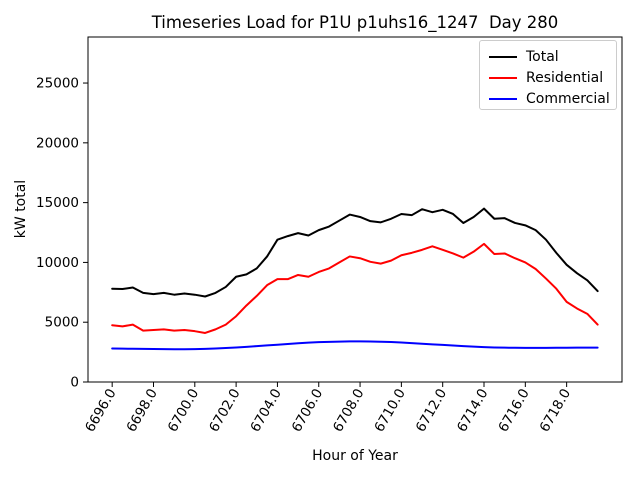 This screenshot has width=640, height=480. I want to click on y-tick-label: 20000, so click(57, 143).